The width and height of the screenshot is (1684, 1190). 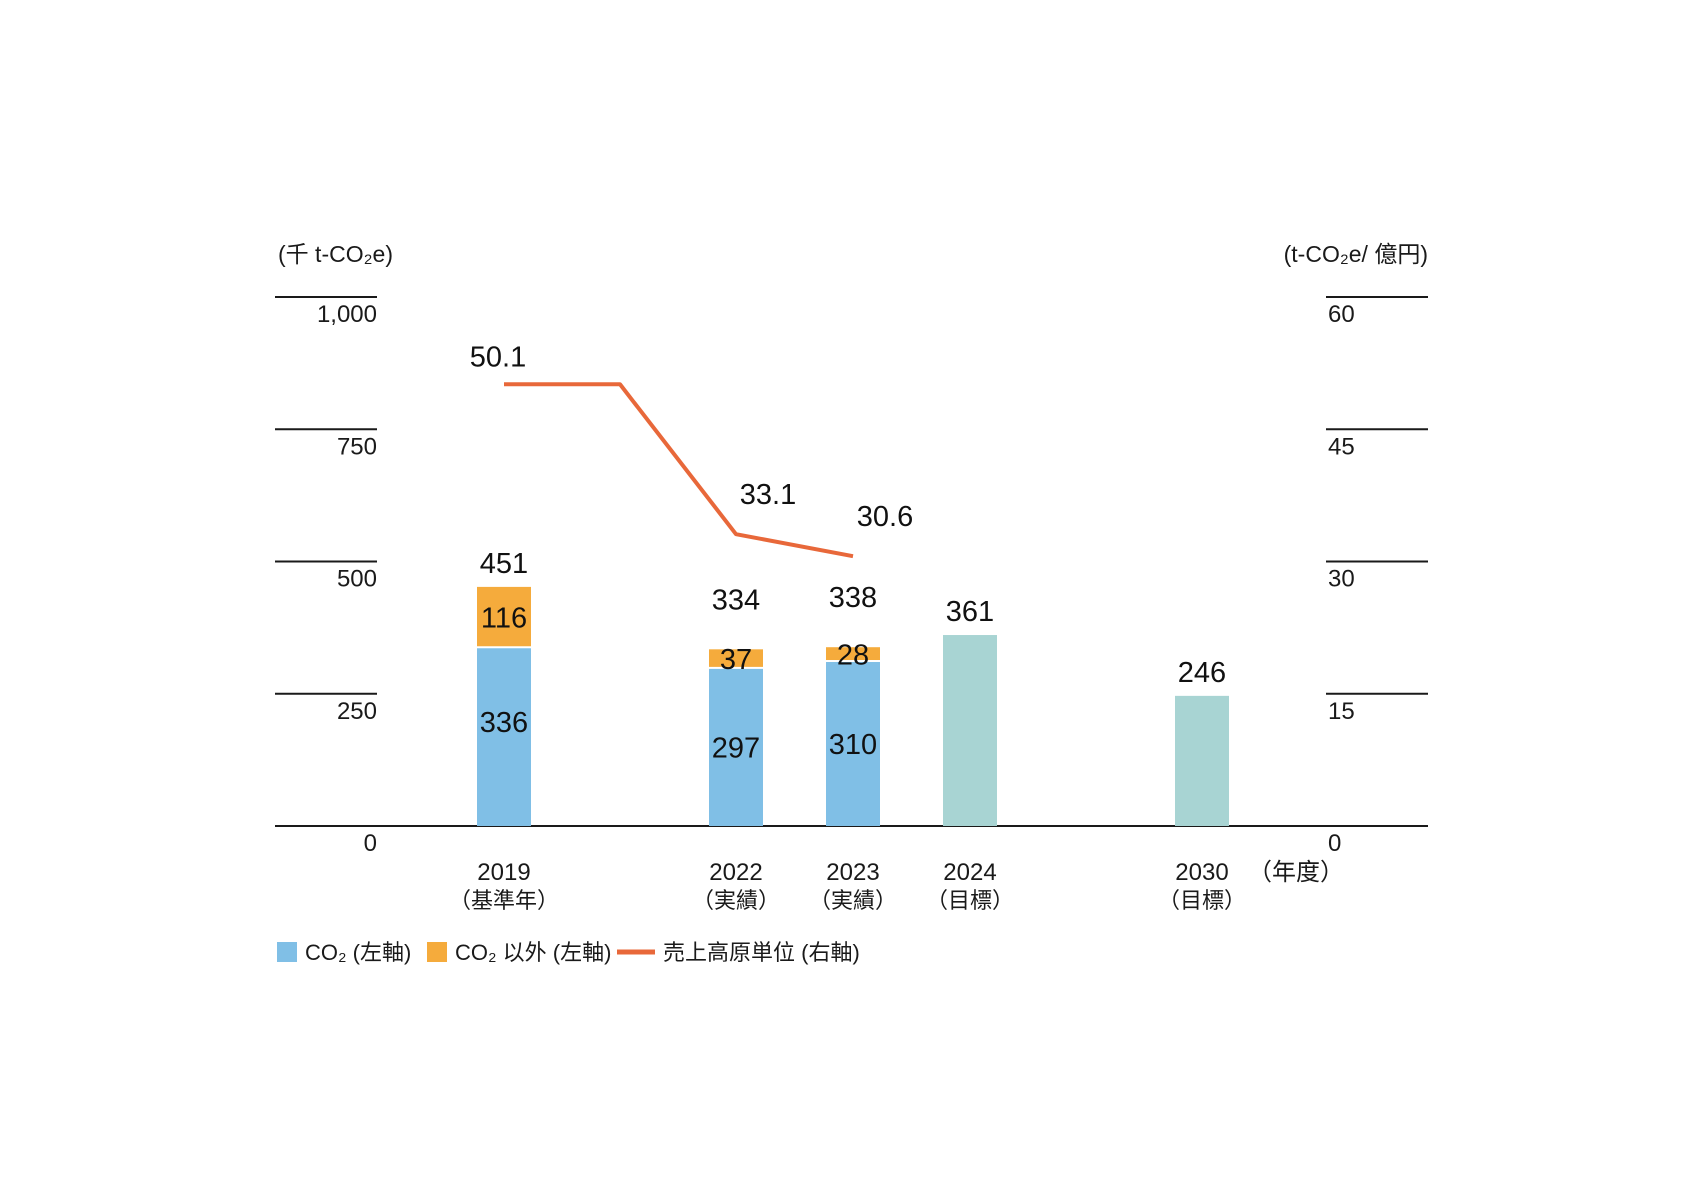 I want to click on line-point-label: 33.1, so click(x=768, y=495).